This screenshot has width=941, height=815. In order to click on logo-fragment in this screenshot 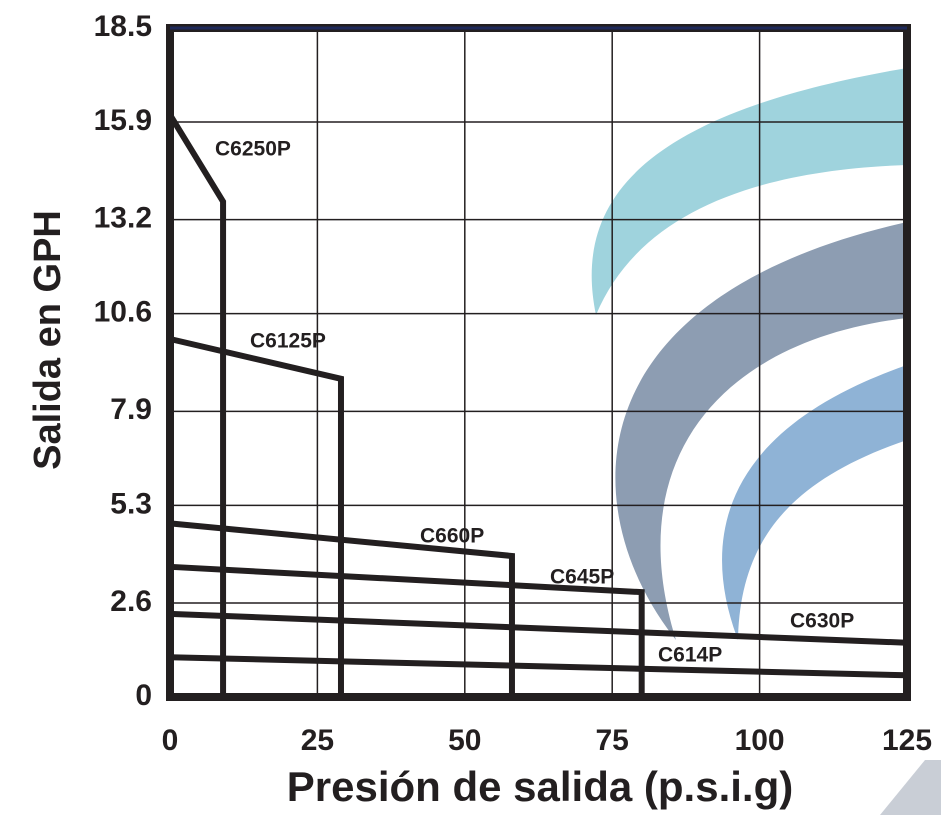, I will do `click(910, 787)`.